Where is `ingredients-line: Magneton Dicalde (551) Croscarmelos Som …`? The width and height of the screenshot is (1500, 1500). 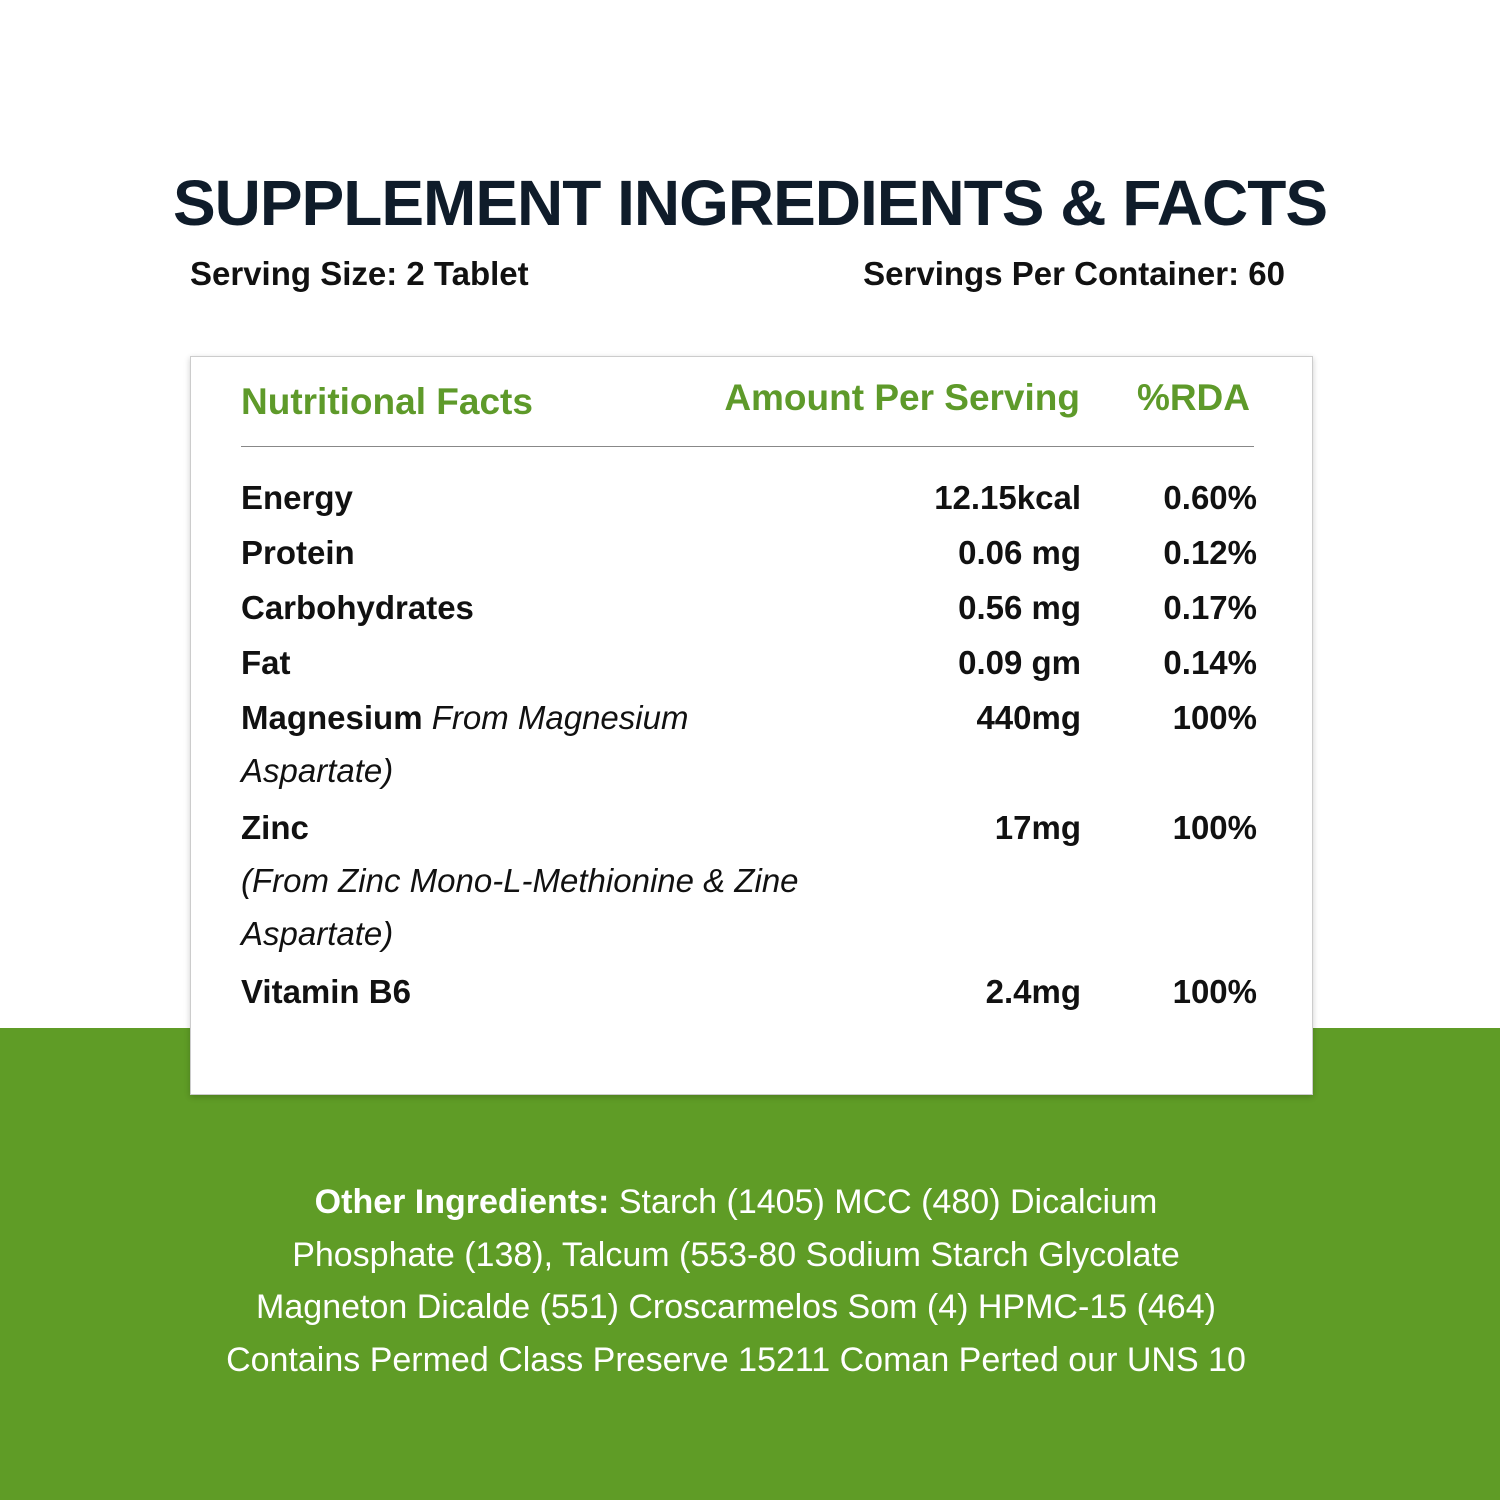
ingredients-line: Magneton Dicalde (551) Croscarmelos Som … is located at coordinates (736, 1307).